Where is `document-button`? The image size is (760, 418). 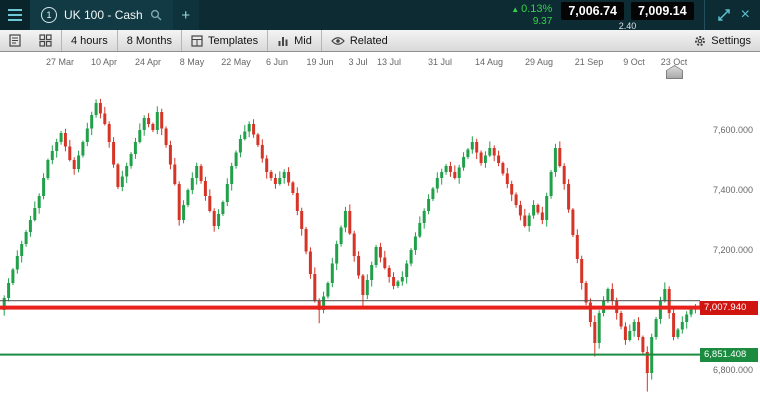
document-button is located at coordinates (15, 40).